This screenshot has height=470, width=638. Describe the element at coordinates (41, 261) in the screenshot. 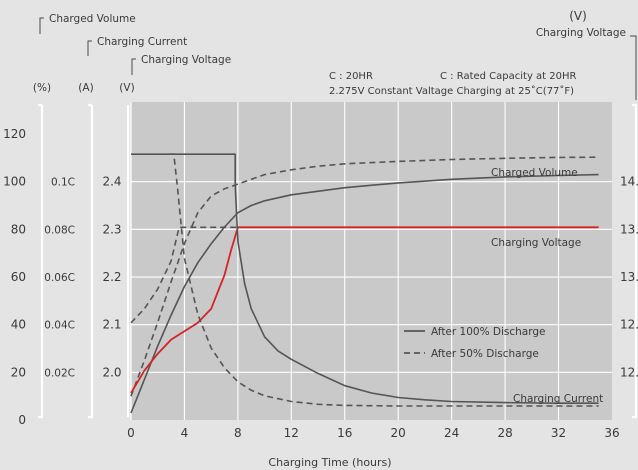

I see `volume-axis-bracket` at that location.